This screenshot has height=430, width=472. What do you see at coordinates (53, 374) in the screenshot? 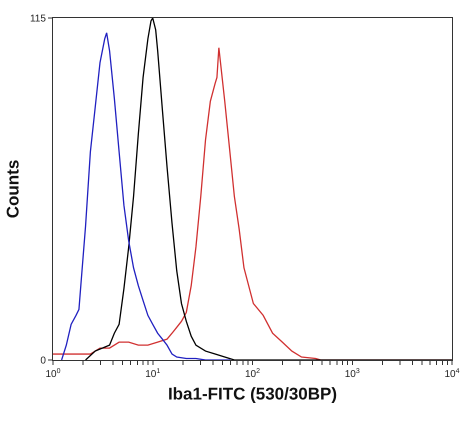
I see `x-tick-label: 10$^{0}$` at bounding box center [53, 374].